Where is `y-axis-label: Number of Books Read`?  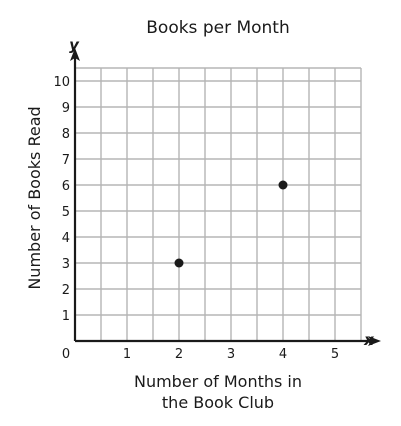
y-axis-label: Number of Books Read is located at coordinates (34, 197).